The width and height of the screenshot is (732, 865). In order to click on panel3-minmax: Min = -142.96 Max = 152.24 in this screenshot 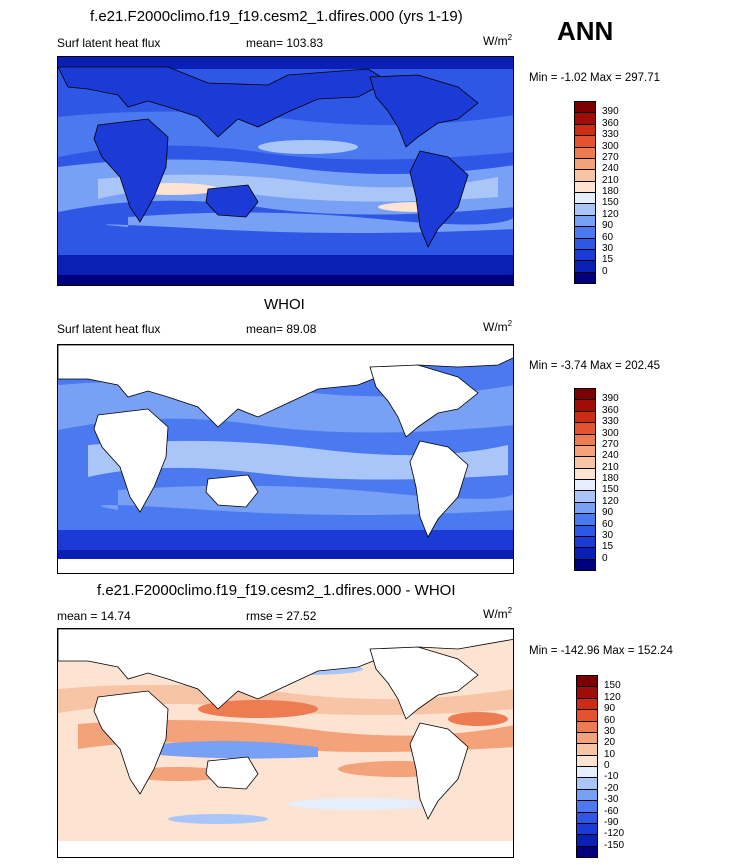, I will do `click(601, 651)`.